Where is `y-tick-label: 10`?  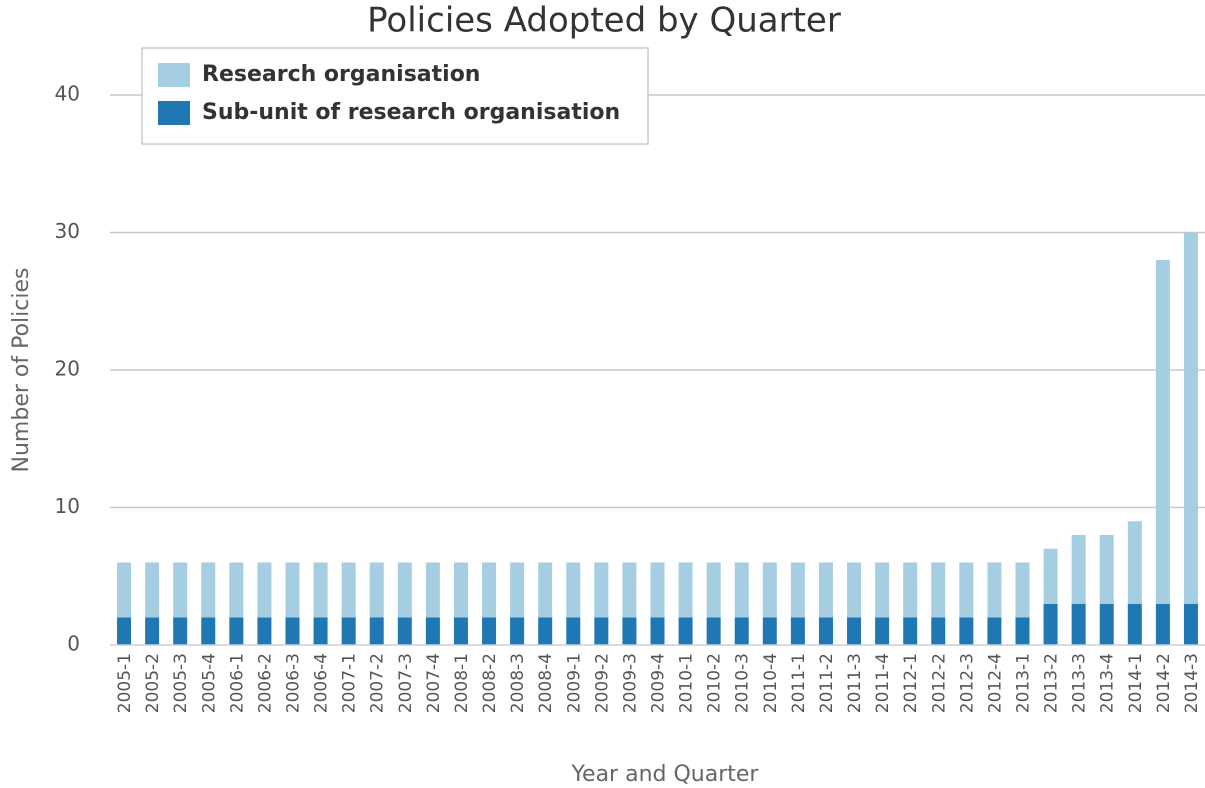 y-tick-label: 10 is located at coordinates (67, 506).